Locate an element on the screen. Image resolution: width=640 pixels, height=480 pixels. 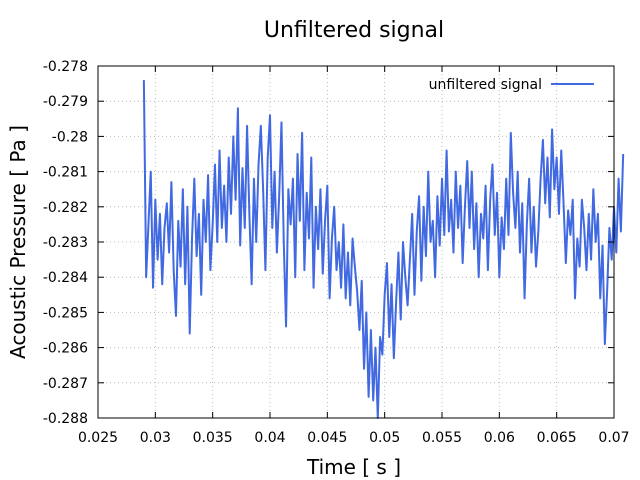
x-tick-label: 0.025 is located at coordinates (98, 438).